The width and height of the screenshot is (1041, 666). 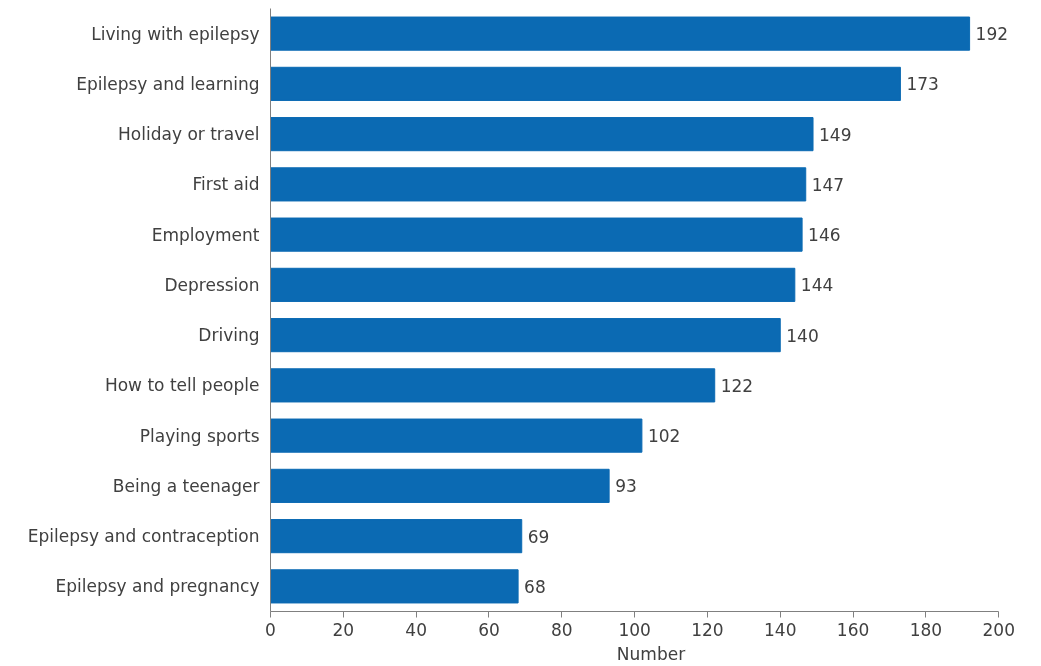 I want to click on y-tick-label: Depression, so click(x=212, y=284).